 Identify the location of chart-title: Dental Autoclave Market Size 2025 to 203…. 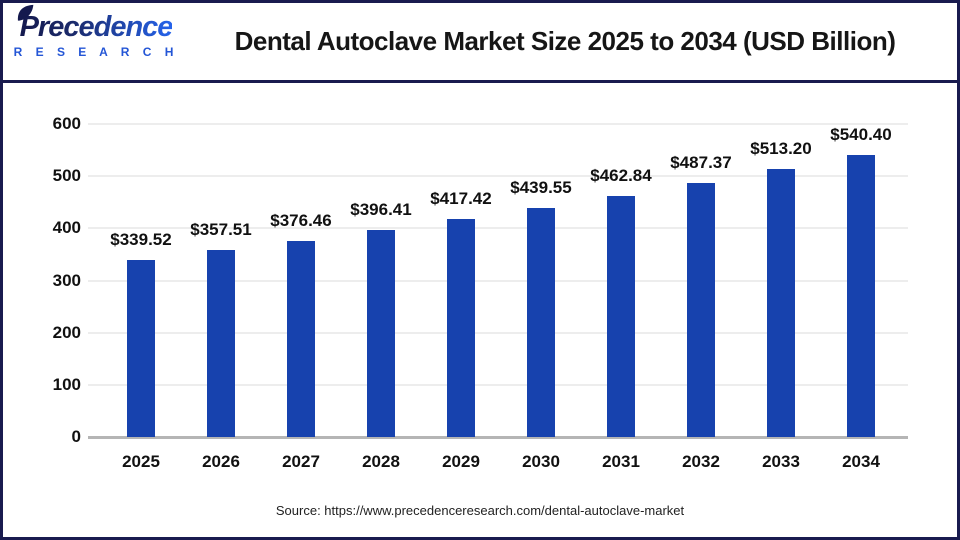
(565, 41).